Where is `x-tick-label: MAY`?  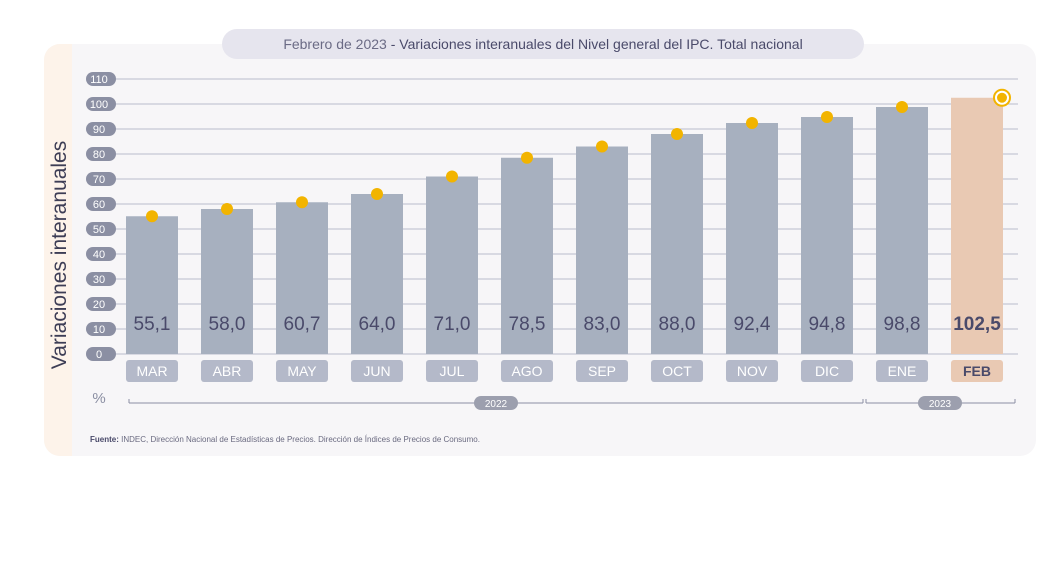 x-tick-label: MAY is located at coordinates (302, 371).